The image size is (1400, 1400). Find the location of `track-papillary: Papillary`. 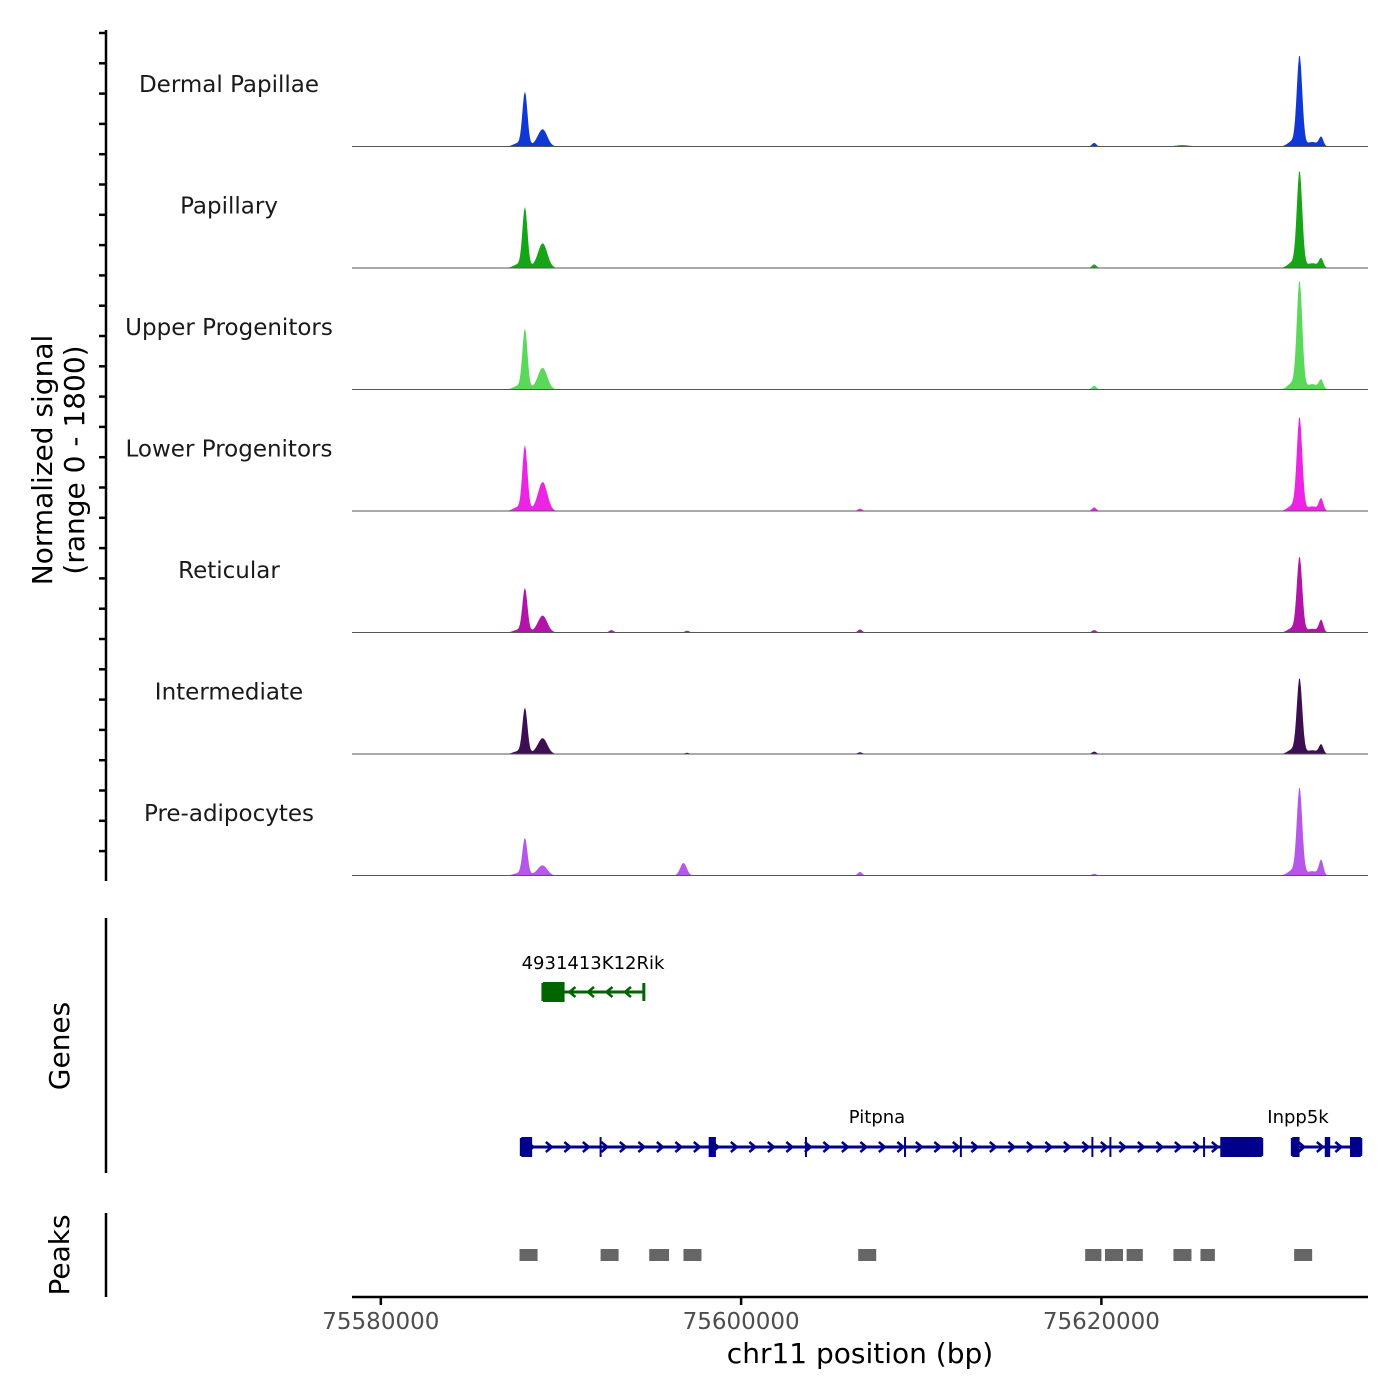

track-papillary: Papillary is located at coordinates (774, 220).